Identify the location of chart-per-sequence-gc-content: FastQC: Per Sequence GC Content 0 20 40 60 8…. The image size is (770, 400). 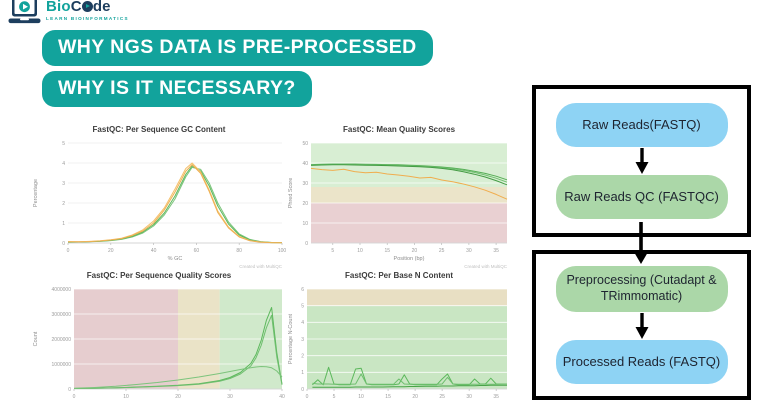
(159, 205).